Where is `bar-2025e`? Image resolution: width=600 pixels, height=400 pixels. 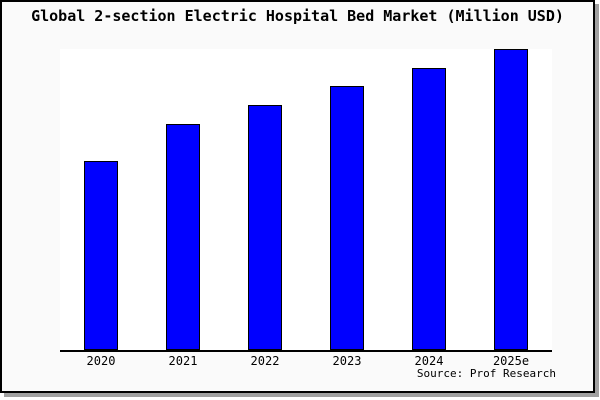
bar-2025e is located at coordinates (511, 199).